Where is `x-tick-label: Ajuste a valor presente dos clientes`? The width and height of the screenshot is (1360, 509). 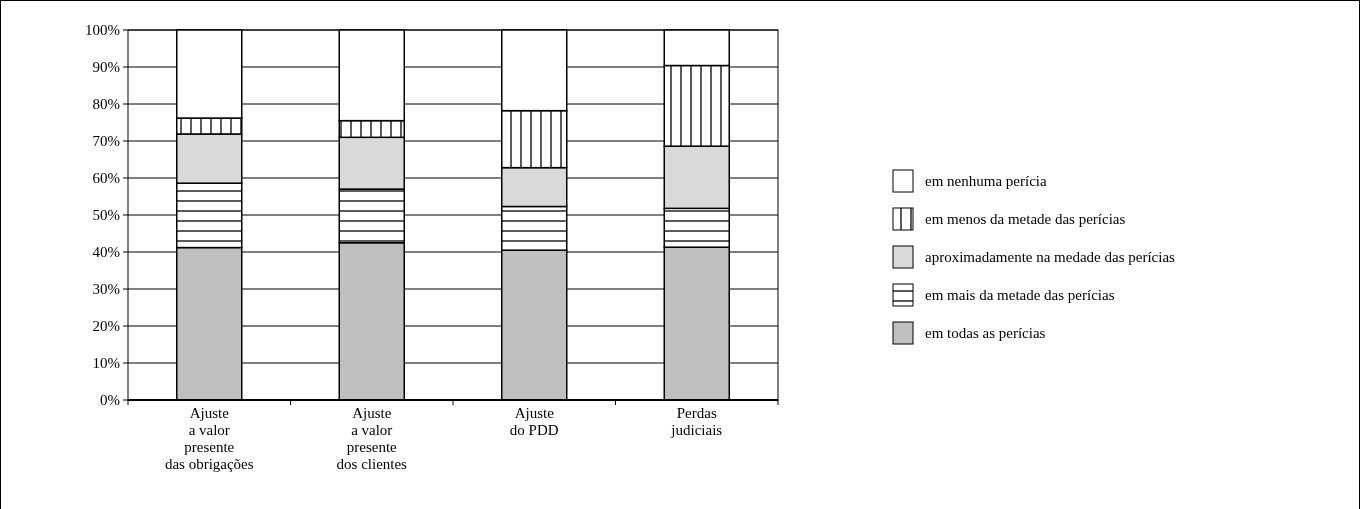 x-tick-label: Ajuste a valor presente dos clientes is located at coordinates (372, 438).